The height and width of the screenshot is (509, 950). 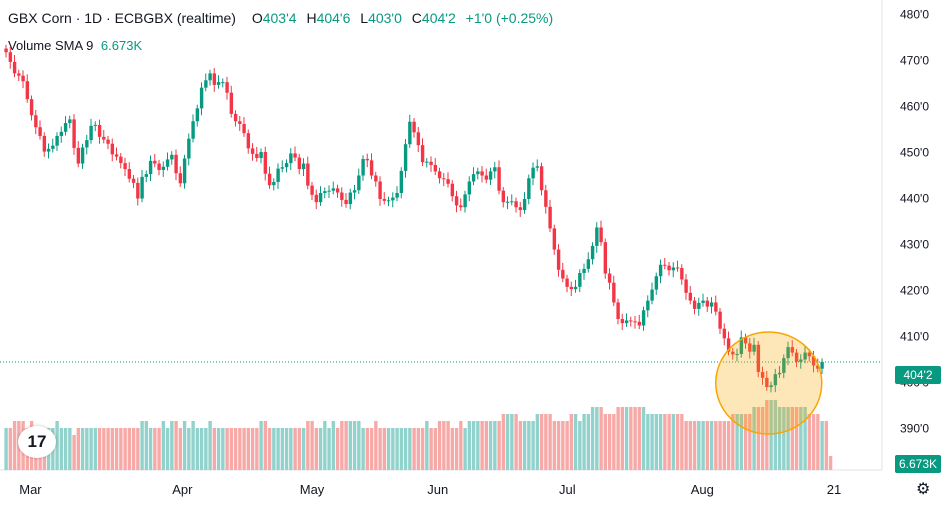 What do you see at coordinates (30, 489) in the screenshot?
I see `x-tick-label: Mar` at bounding box center [30, 489].